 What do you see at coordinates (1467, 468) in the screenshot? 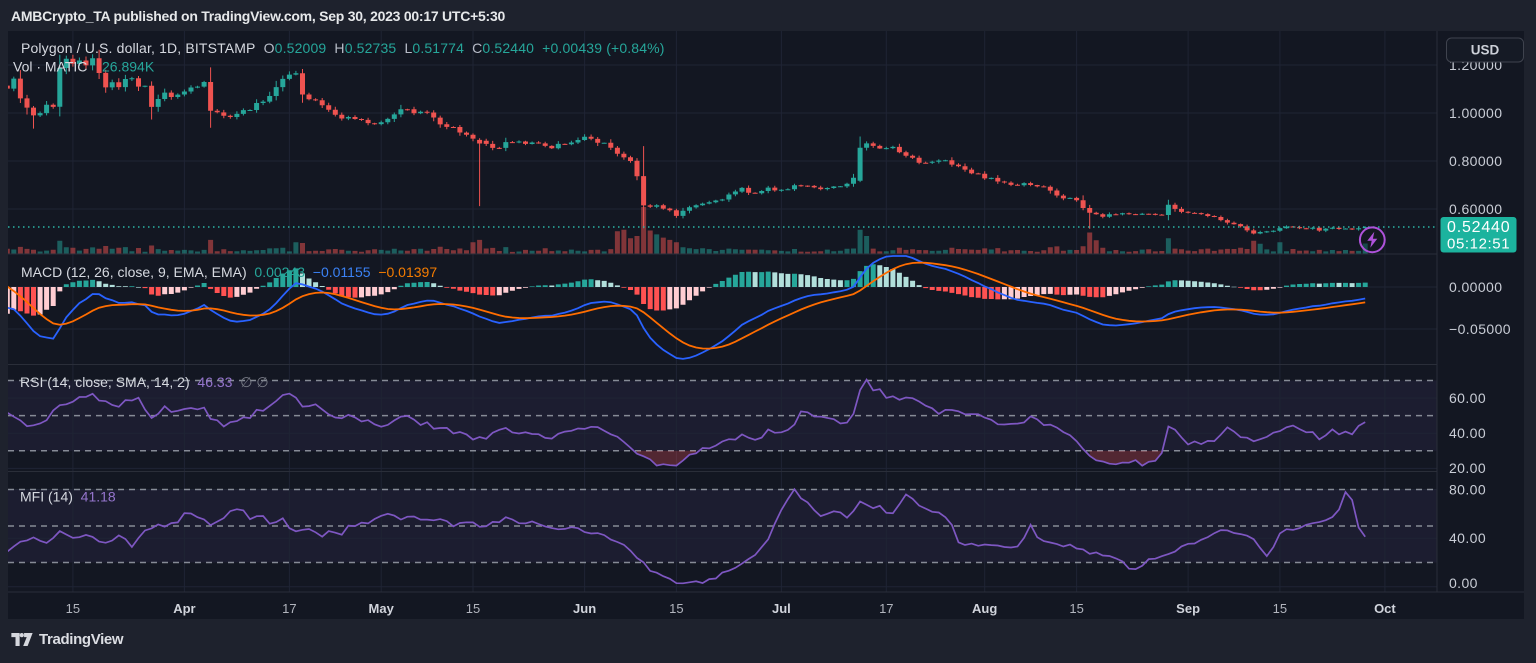
I see `svg-text: 20.00` at bounding box center [1467, 468].